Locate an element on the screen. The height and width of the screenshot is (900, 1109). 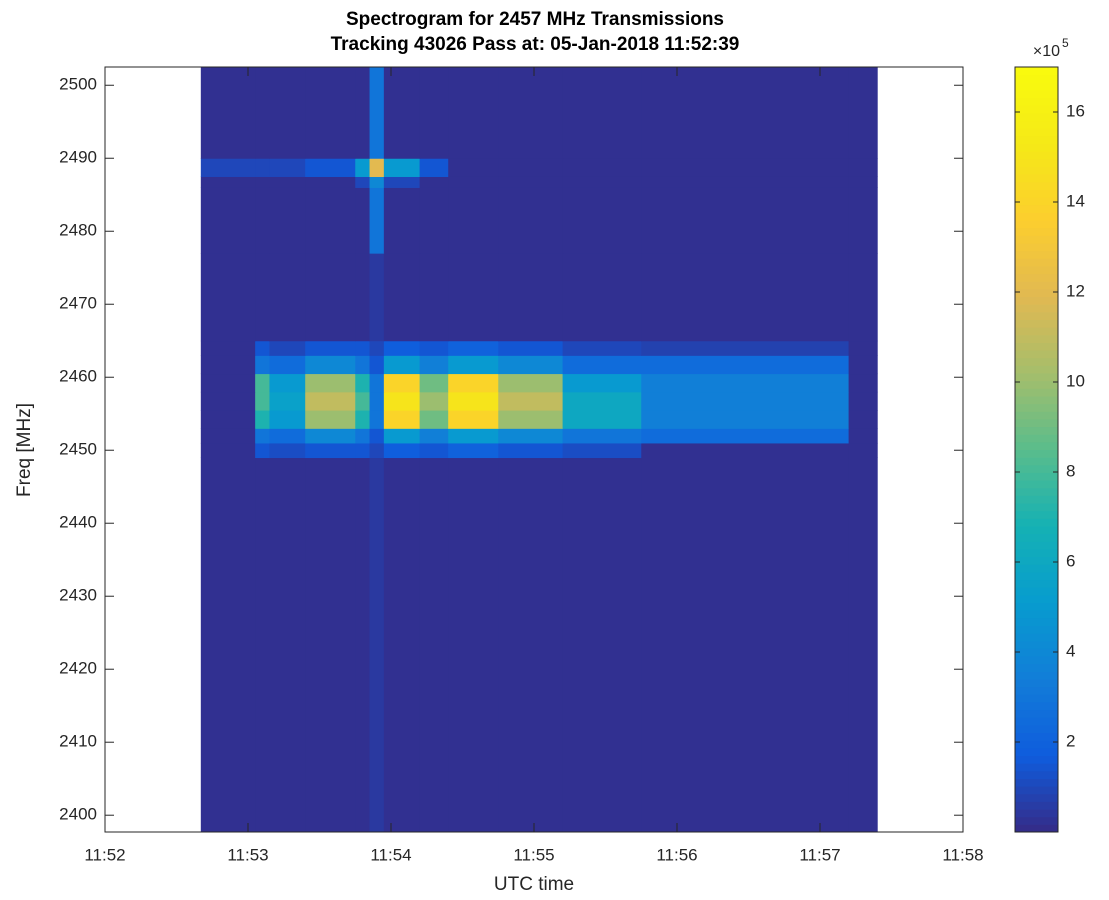
y-tick-label: 2440 is located at coordinates (78, 522).